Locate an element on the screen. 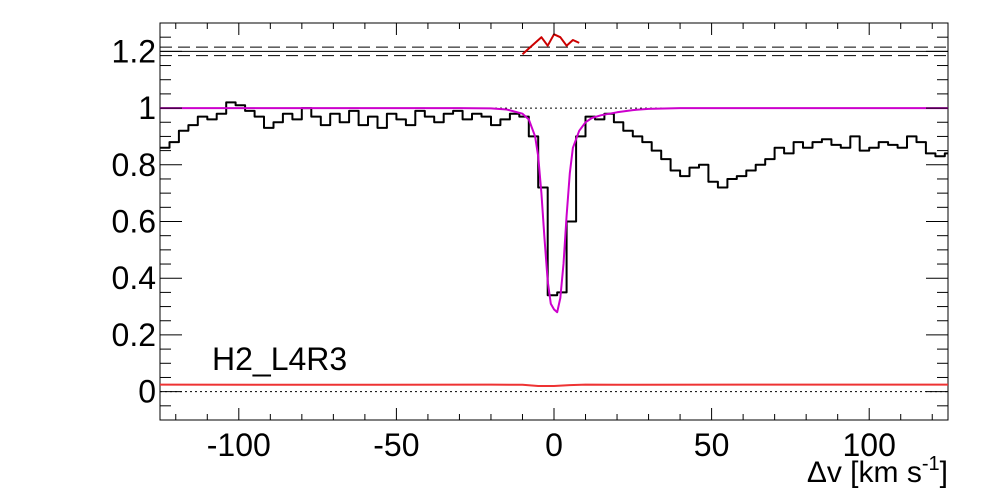 This screenshot has width=998, height=499. y-tick-label-2: 0.4 is located at coordinates (134, 278).